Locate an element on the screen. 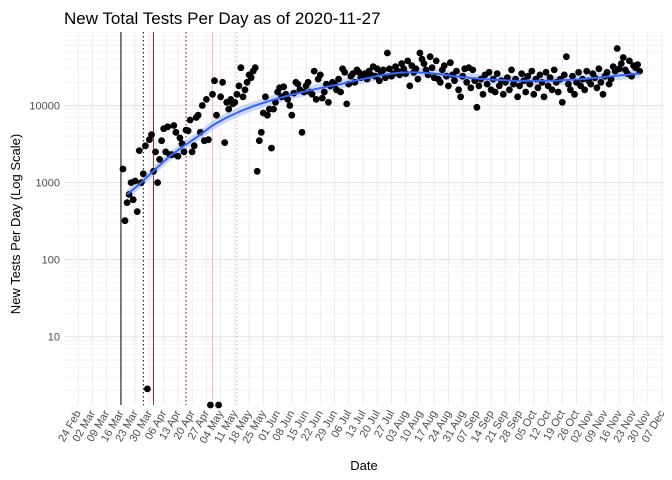 This screenshot has height=480, width=672. chart-title: New Total Tests Per Day as of 2020-11-27 is located at coordinates (222, 18).